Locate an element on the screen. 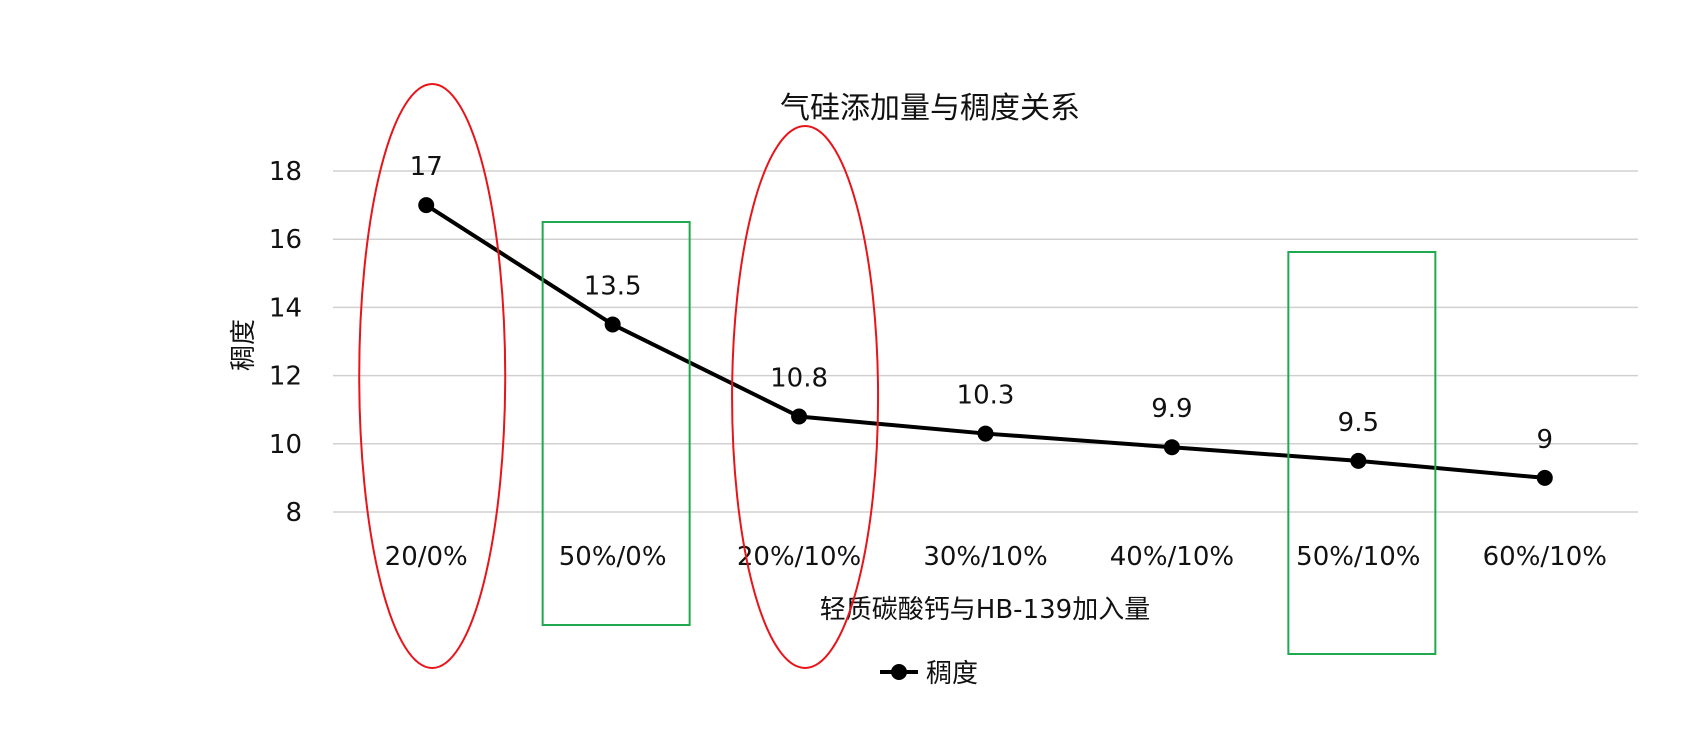 Image resolution: width=1707 pixels, height=747 pixels. data-label: 9.9 is located at coordinates (1171, 409).